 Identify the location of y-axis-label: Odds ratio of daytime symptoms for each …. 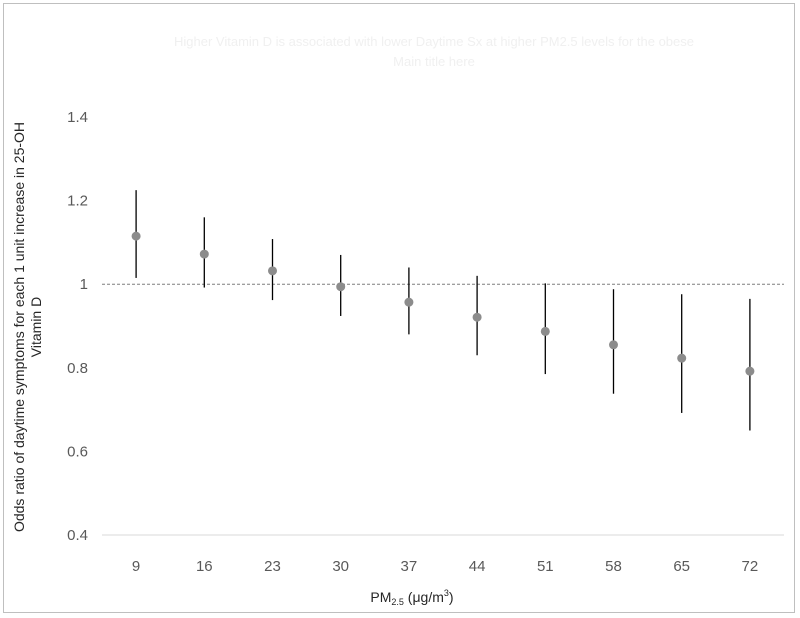
(27, 327).